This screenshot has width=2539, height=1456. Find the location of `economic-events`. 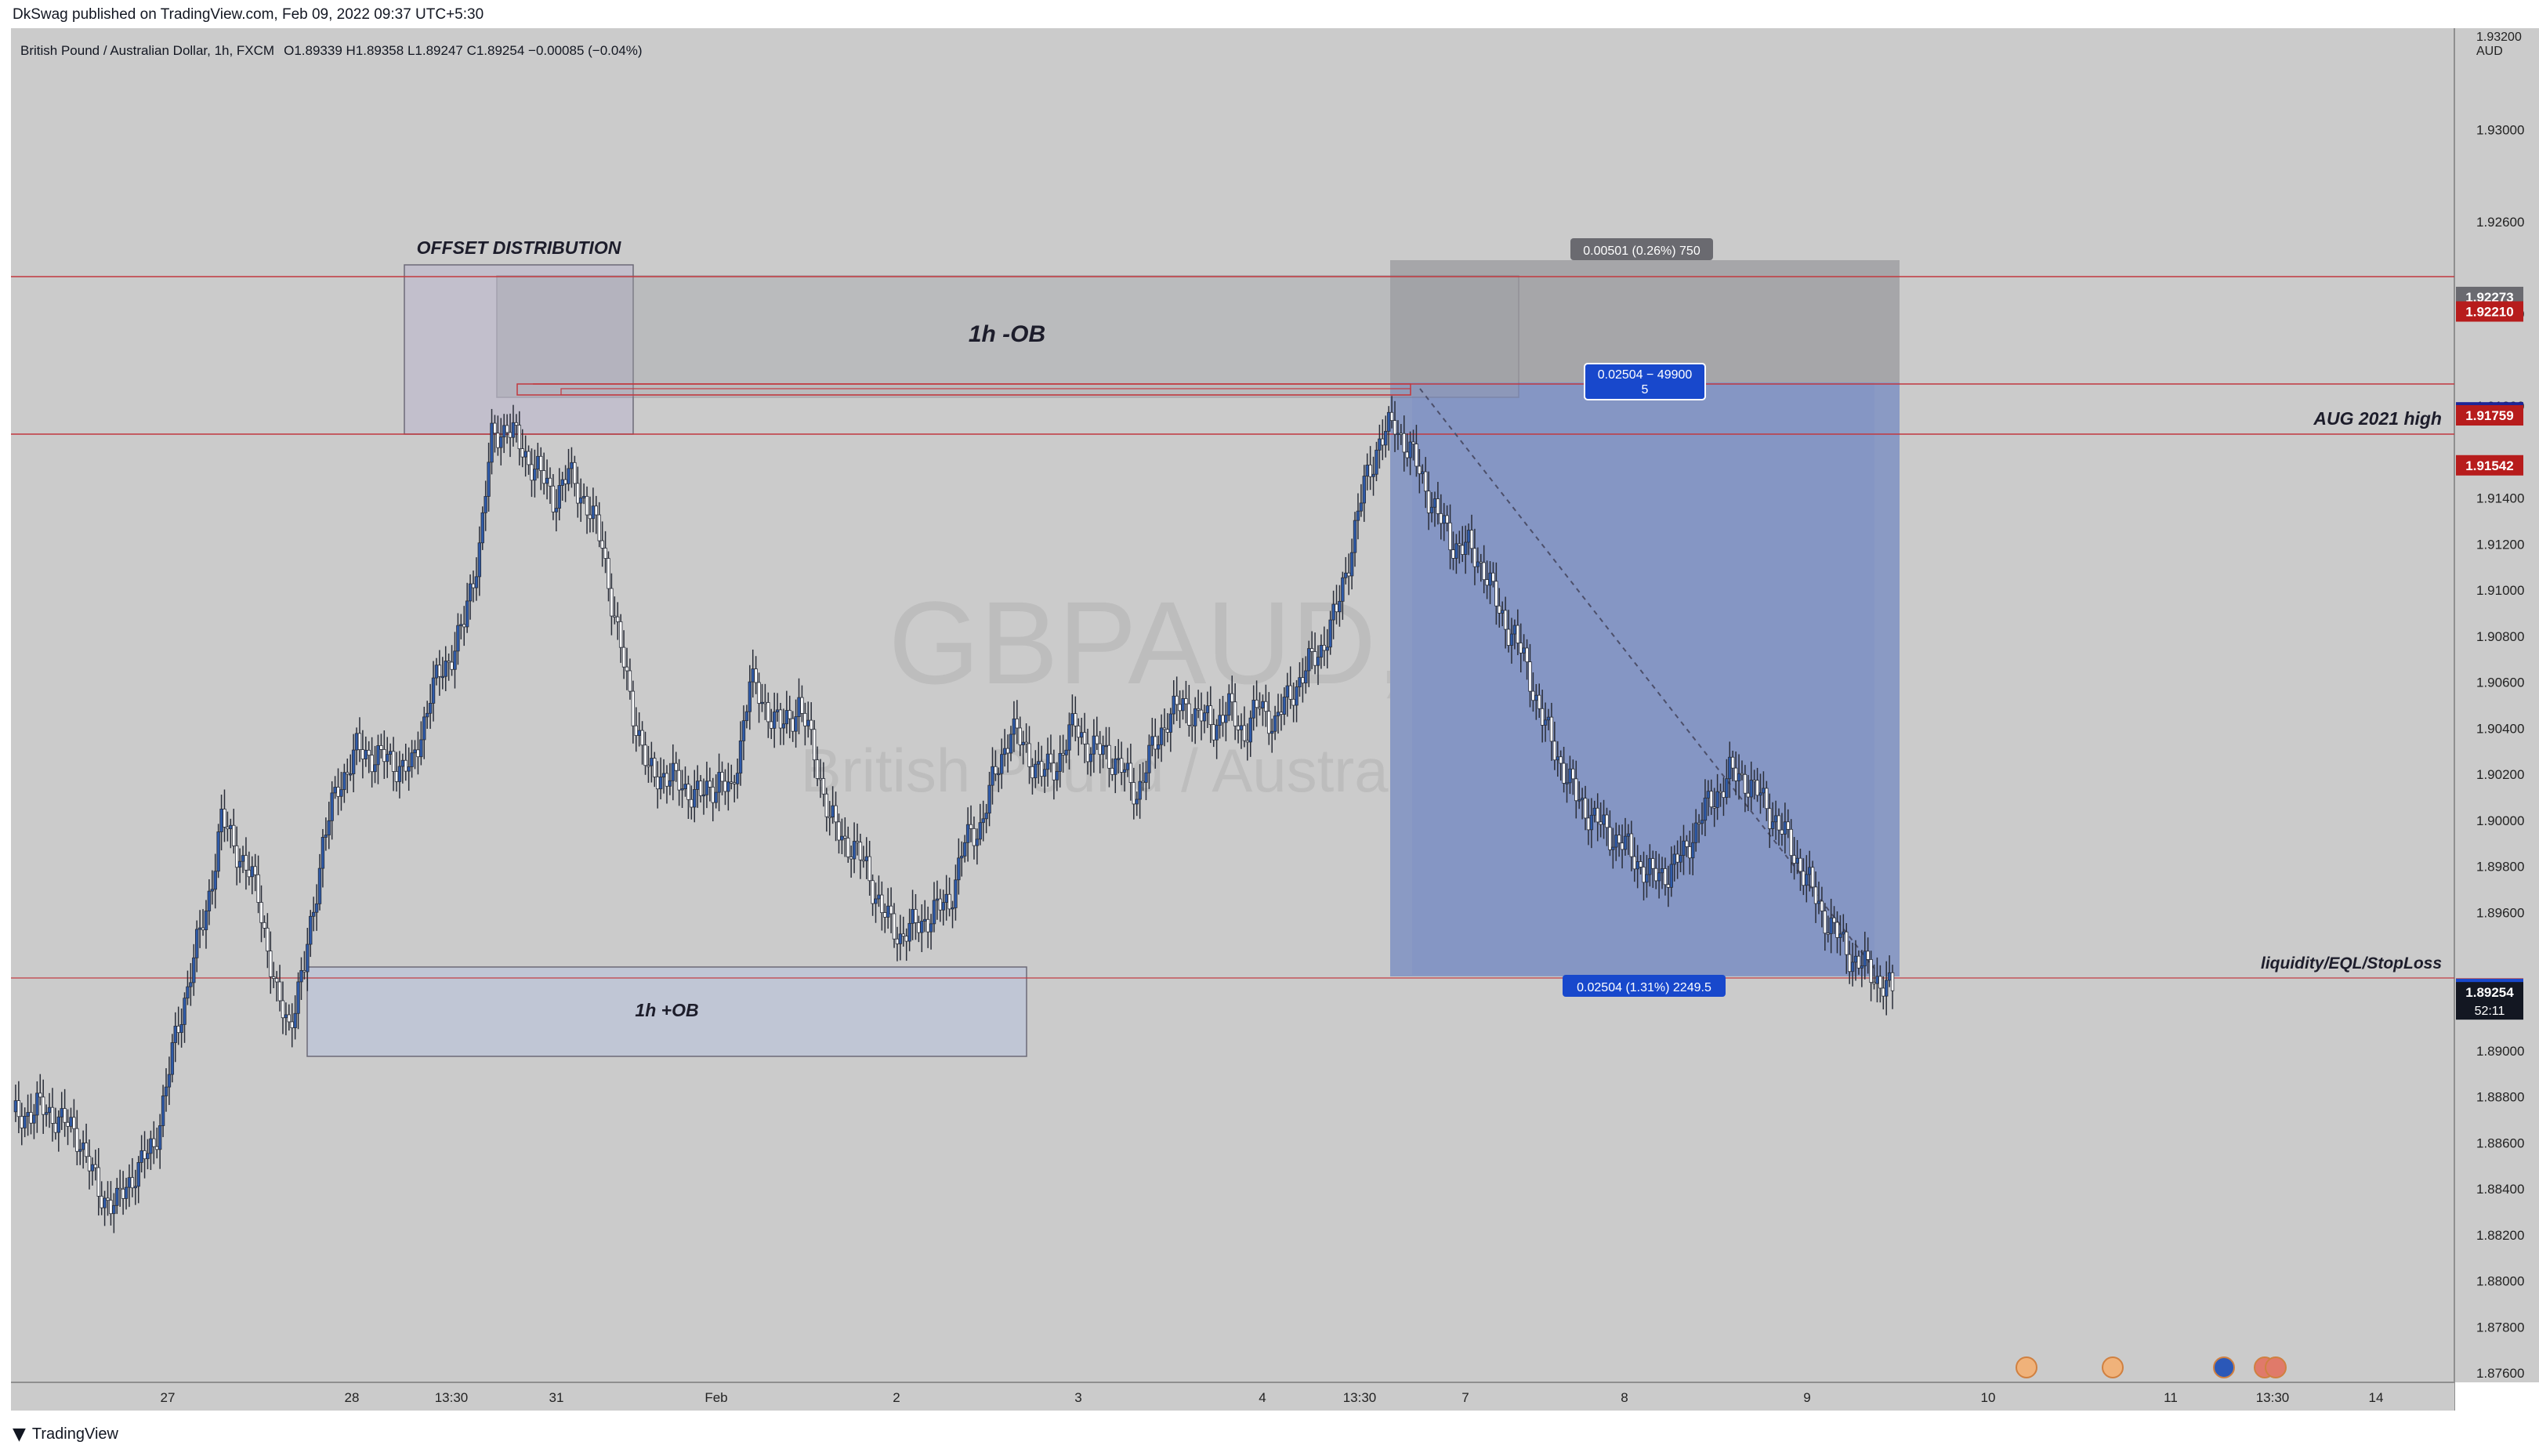

economic-events is located at coordinates (2151, 1367).